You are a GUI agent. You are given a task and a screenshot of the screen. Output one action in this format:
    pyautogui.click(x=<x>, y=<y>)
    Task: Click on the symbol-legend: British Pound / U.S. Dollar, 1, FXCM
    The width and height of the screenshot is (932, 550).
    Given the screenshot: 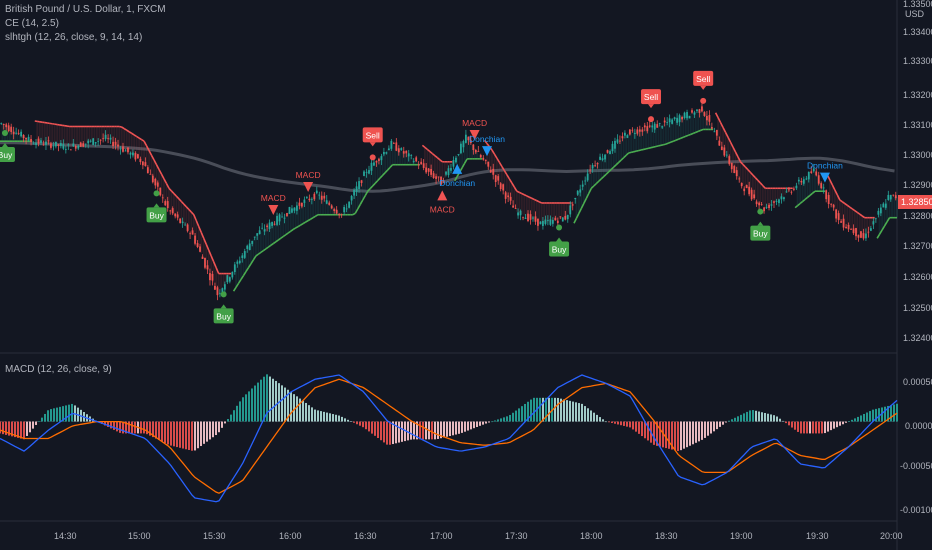 What is the action you would take?
    pyautogui.click(x=85, y=9)
    